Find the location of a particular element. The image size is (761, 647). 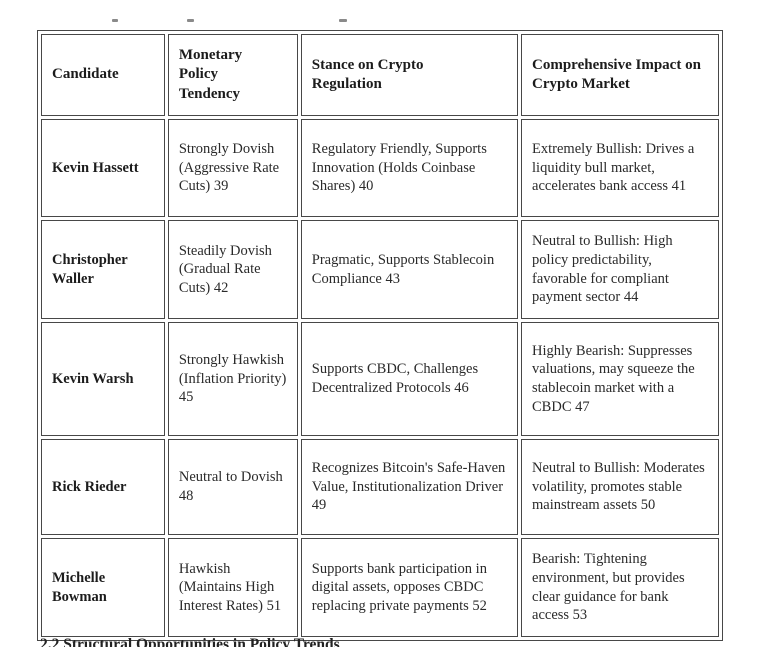

header-crypto-market-impact: Comprehensive Impact on Crypto Market is located at coordinates (620, 75).